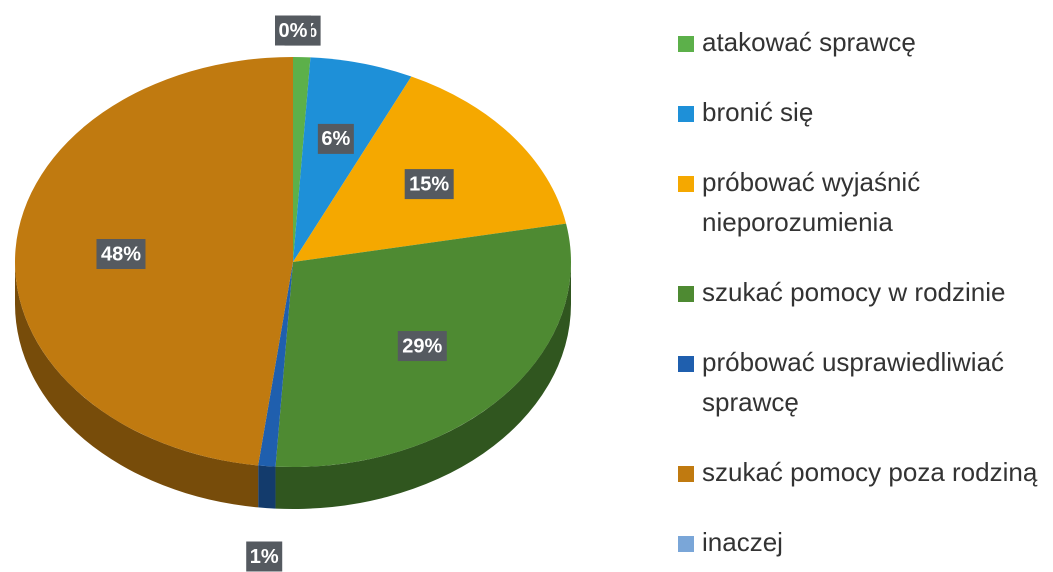 The width and height of the screenshot is (1053, 572). I want to click on legend-item: próbować usprawiedliwiać sprawcę, so click(863, 382).